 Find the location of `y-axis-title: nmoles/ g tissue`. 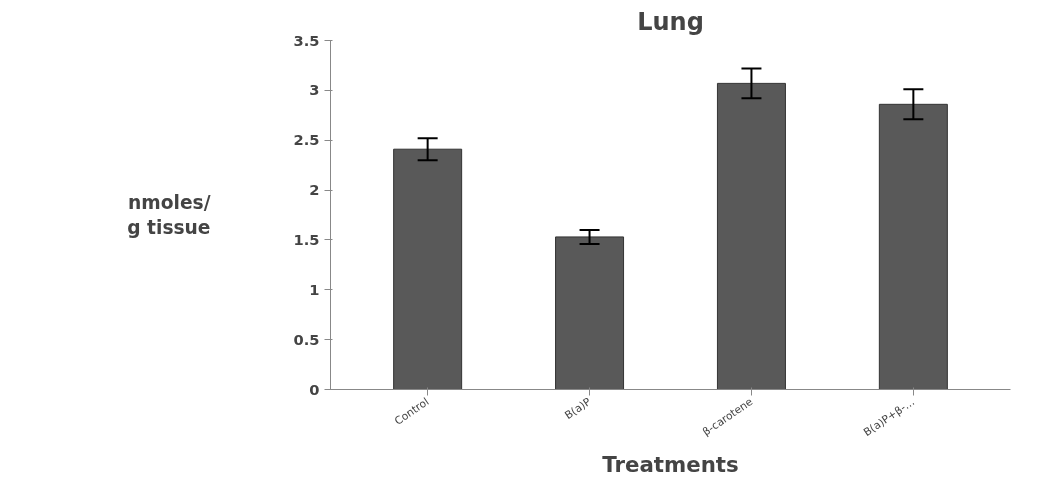

y-axis-title: nmoles/ g tissue is located at coordinates (169, 215).